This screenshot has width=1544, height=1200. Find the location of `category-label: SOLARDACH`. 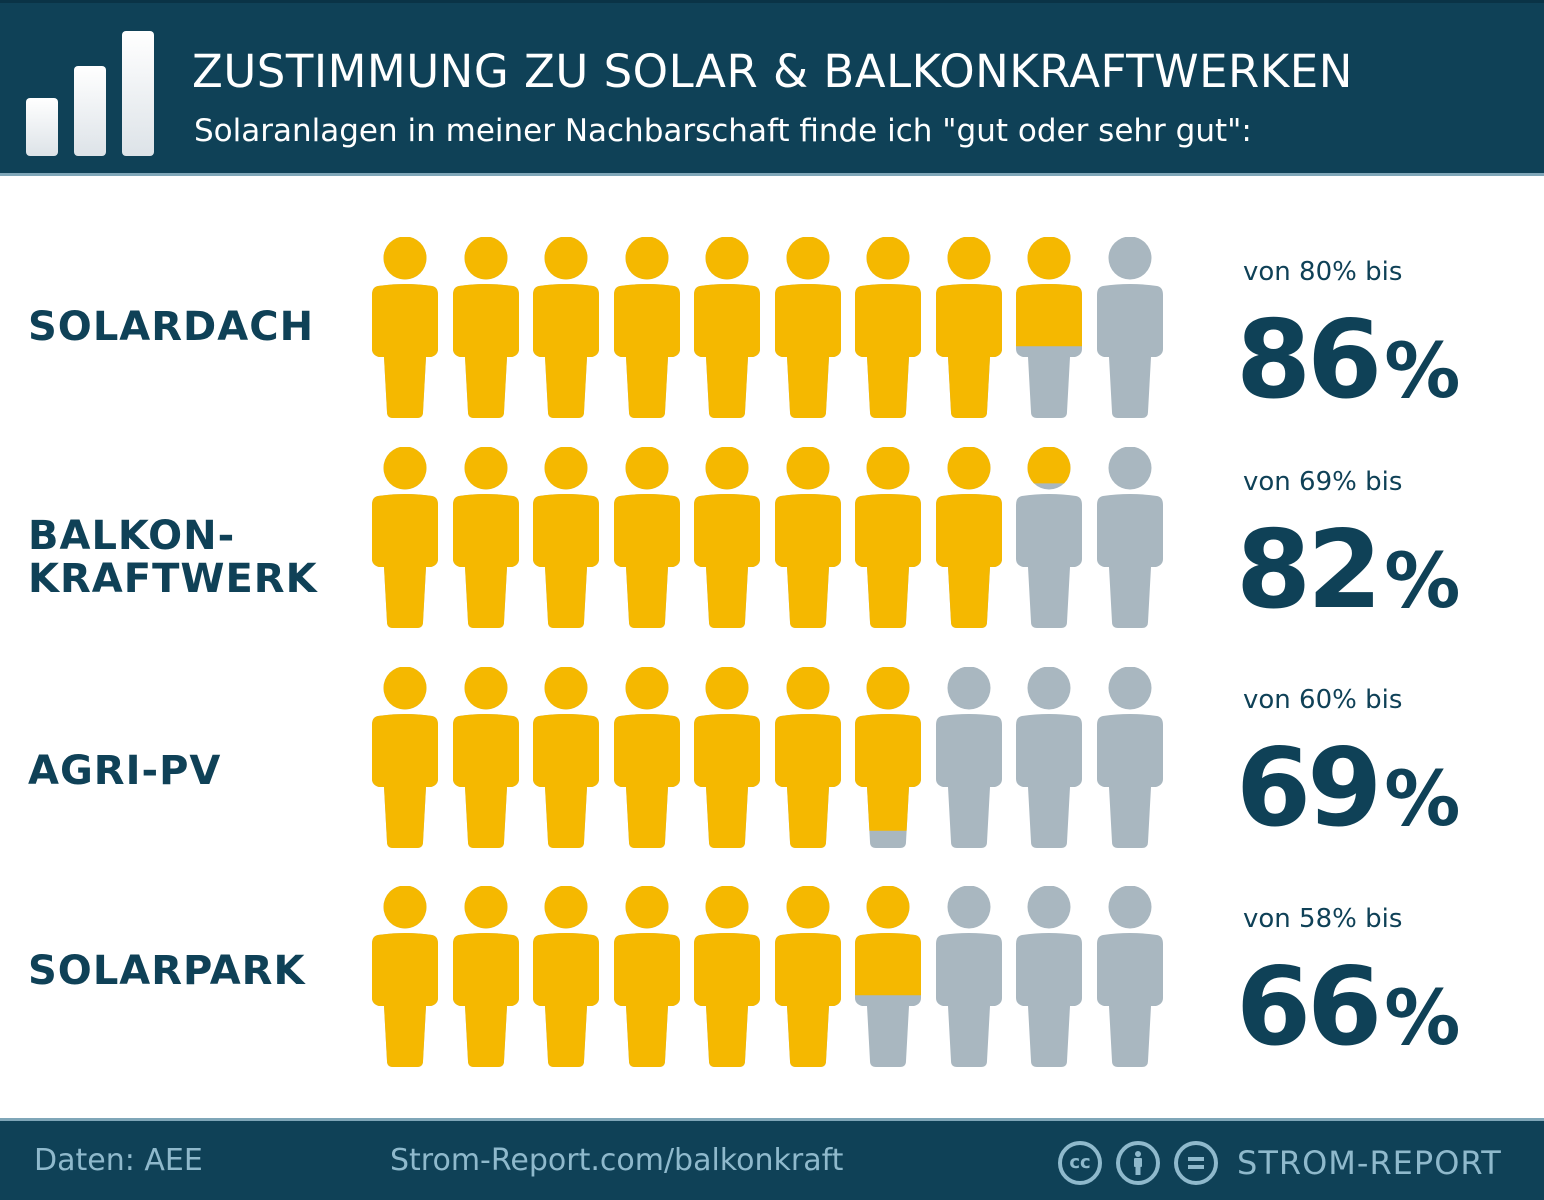

category-label: SOLARDACH is located at coordinates (171, 327).